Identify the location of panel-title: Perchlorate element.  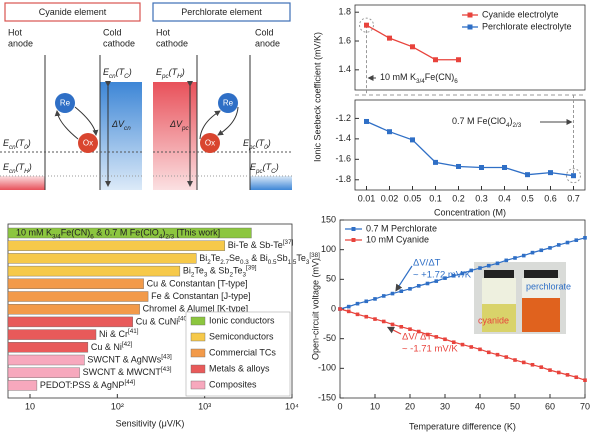
(221, 12).